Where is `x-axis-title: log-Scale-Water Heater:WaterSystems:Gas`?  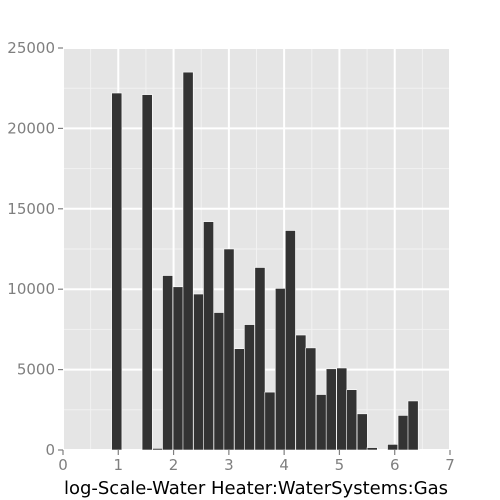
x-axis-title: log-Scale-Water Heater:WaterSystems:Gas is located at coordinates (256, 488).